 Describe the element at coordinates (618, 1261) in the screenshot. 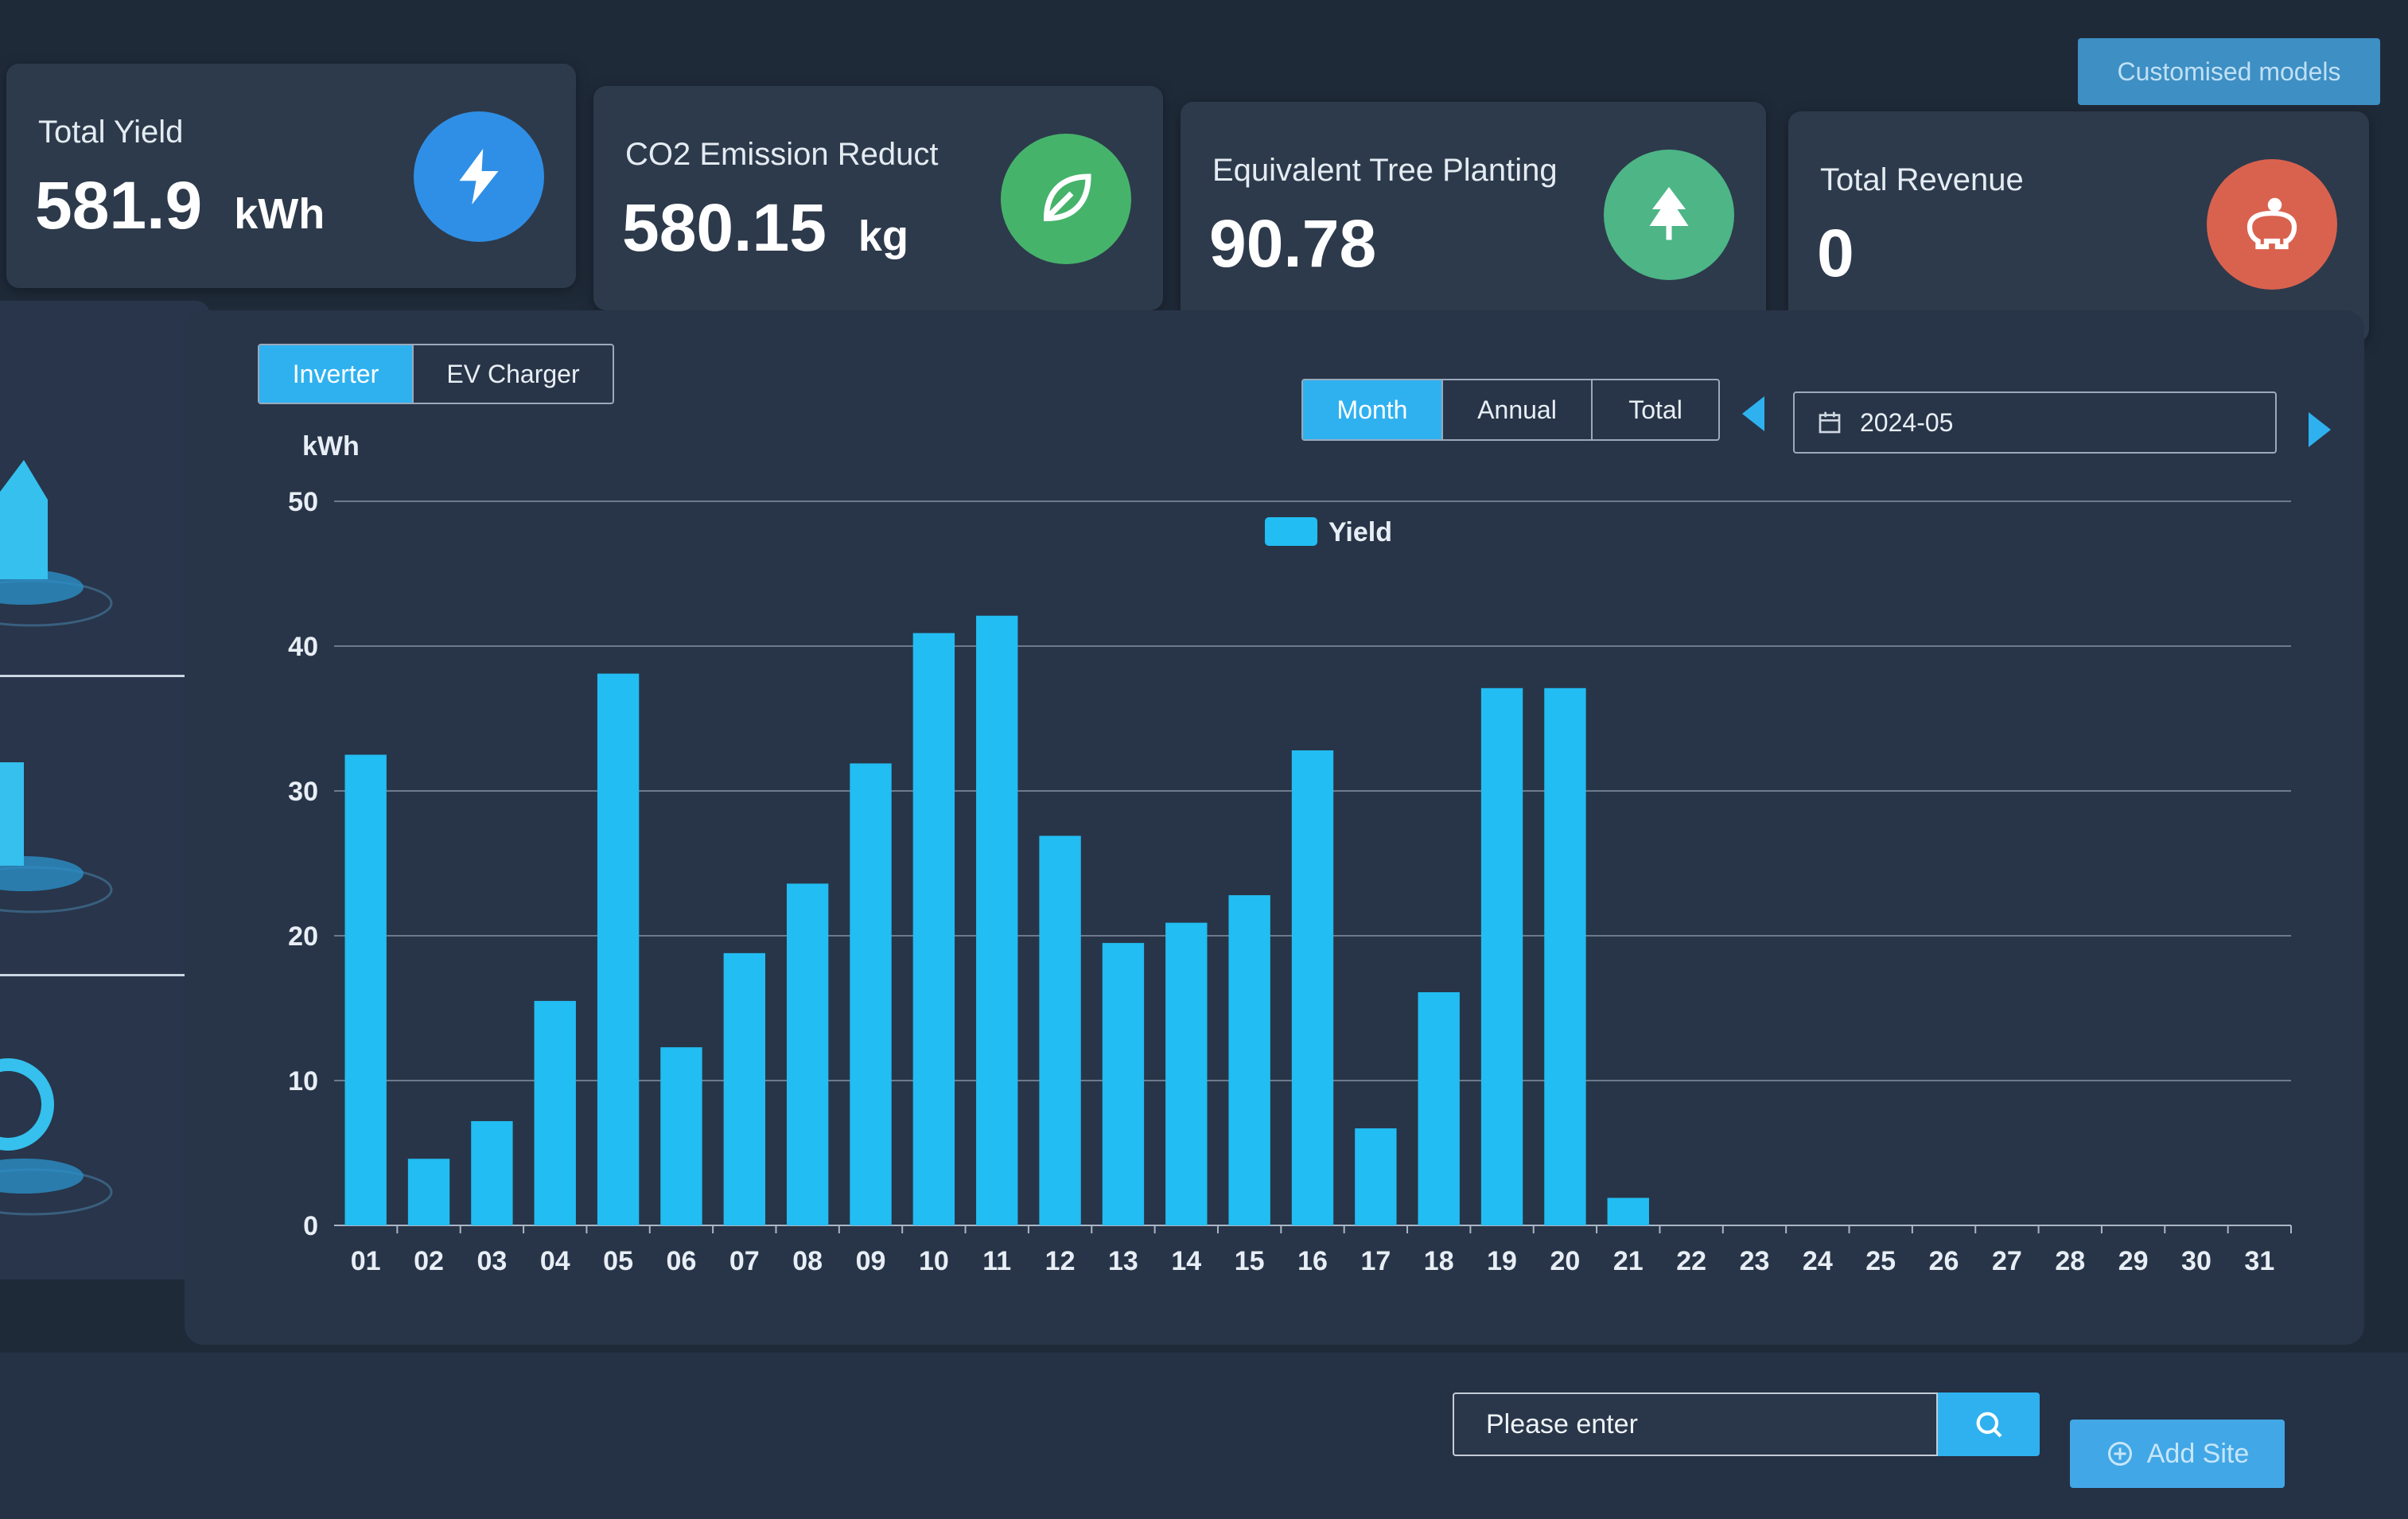

I see `x-tick-label: 05` at that location.